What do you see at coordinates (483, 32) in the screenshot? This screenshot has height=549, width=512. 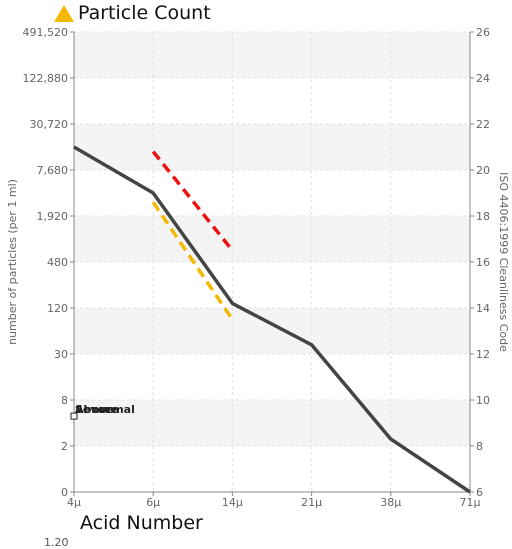 I see `y-right-tick-label: 26` at bounding box center [483, 32].